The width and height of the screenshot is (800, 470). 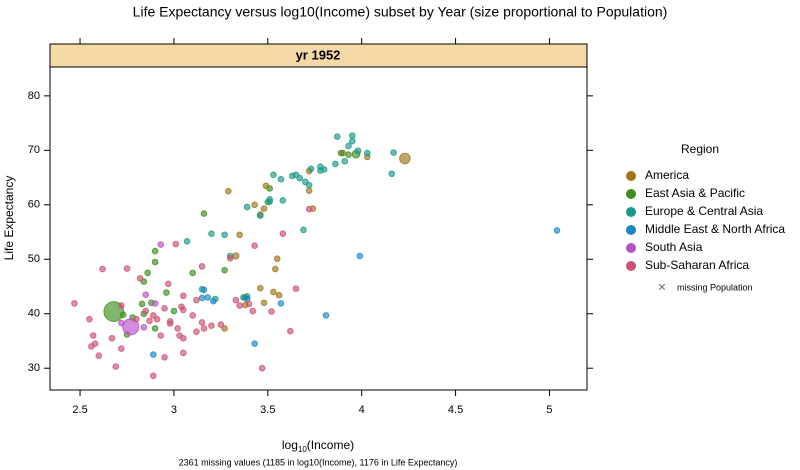 I want to click on missing-marker: ×, so click(x=662, y=287).